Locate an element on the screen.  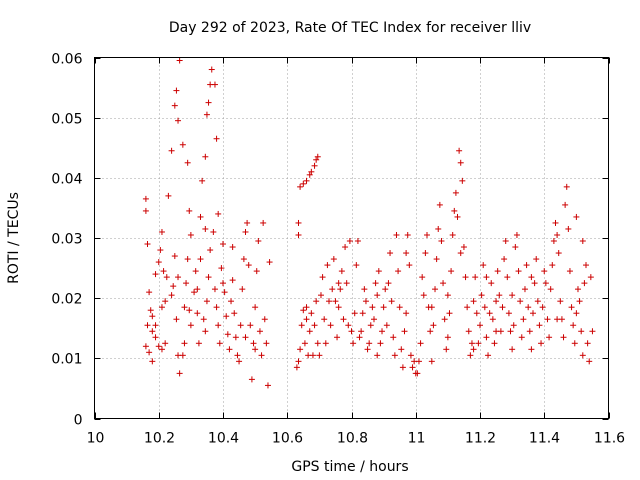
y-tick-label: 0.01 is located at coordinates (66, 360).